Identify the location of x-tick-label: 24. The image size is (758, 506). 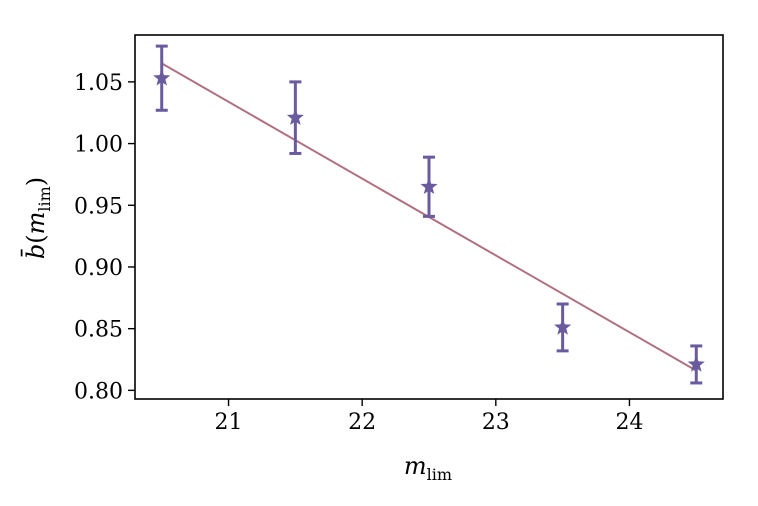
(629, 422).